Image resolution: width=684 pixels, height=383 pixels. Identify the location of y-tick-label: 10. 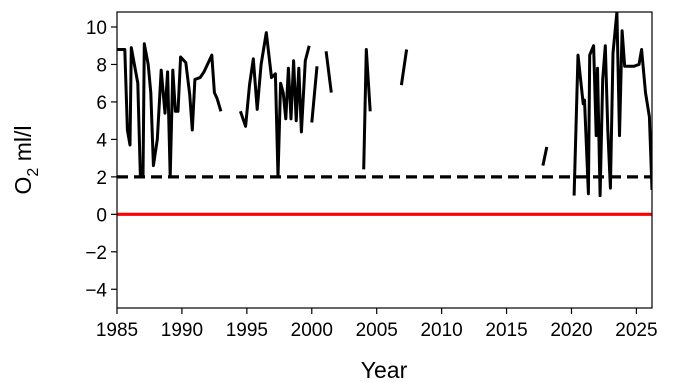
(96, 28).